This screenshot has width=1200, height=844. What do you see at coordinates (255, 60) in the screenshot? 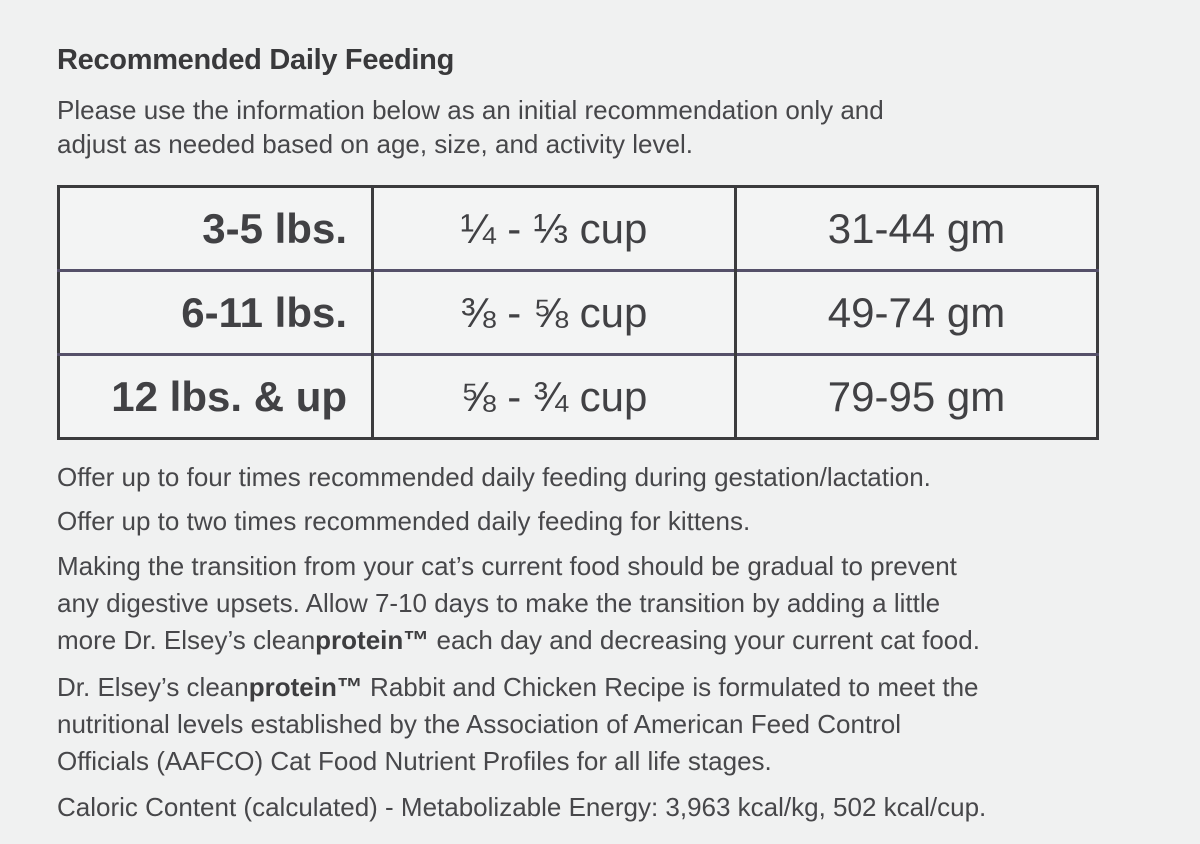
I see `page-title: Recommended Daily Feeding` at bounding box center [255, 60].